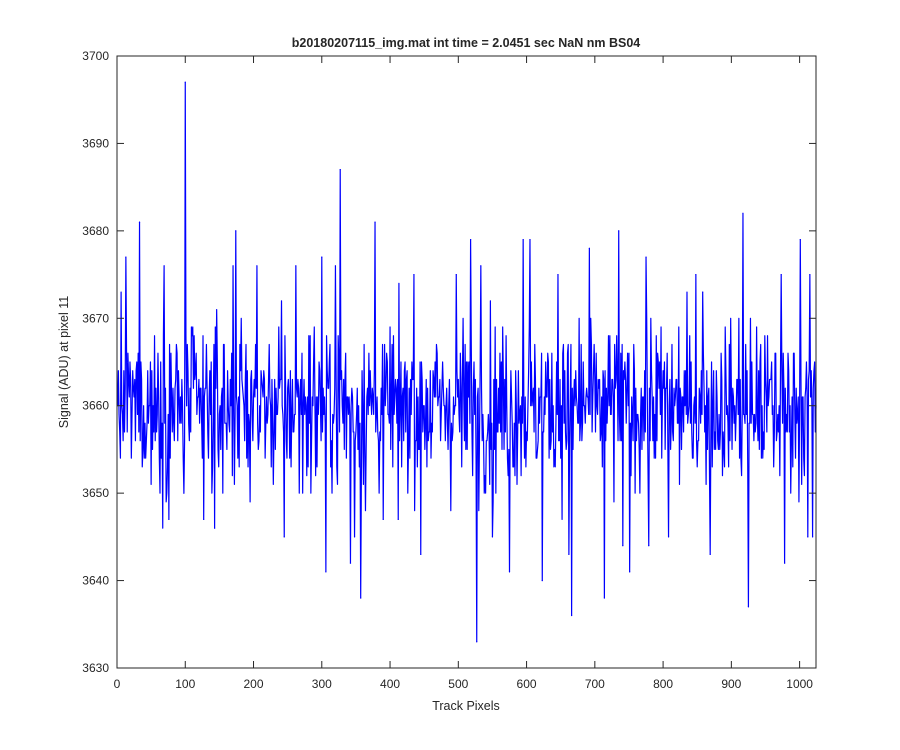 This screenshot has height=750, width=900. What do you see at coordinates (95, 668) in the screenshot?
I see `y-tick-label: 3630` at bounding box center [95, 668].